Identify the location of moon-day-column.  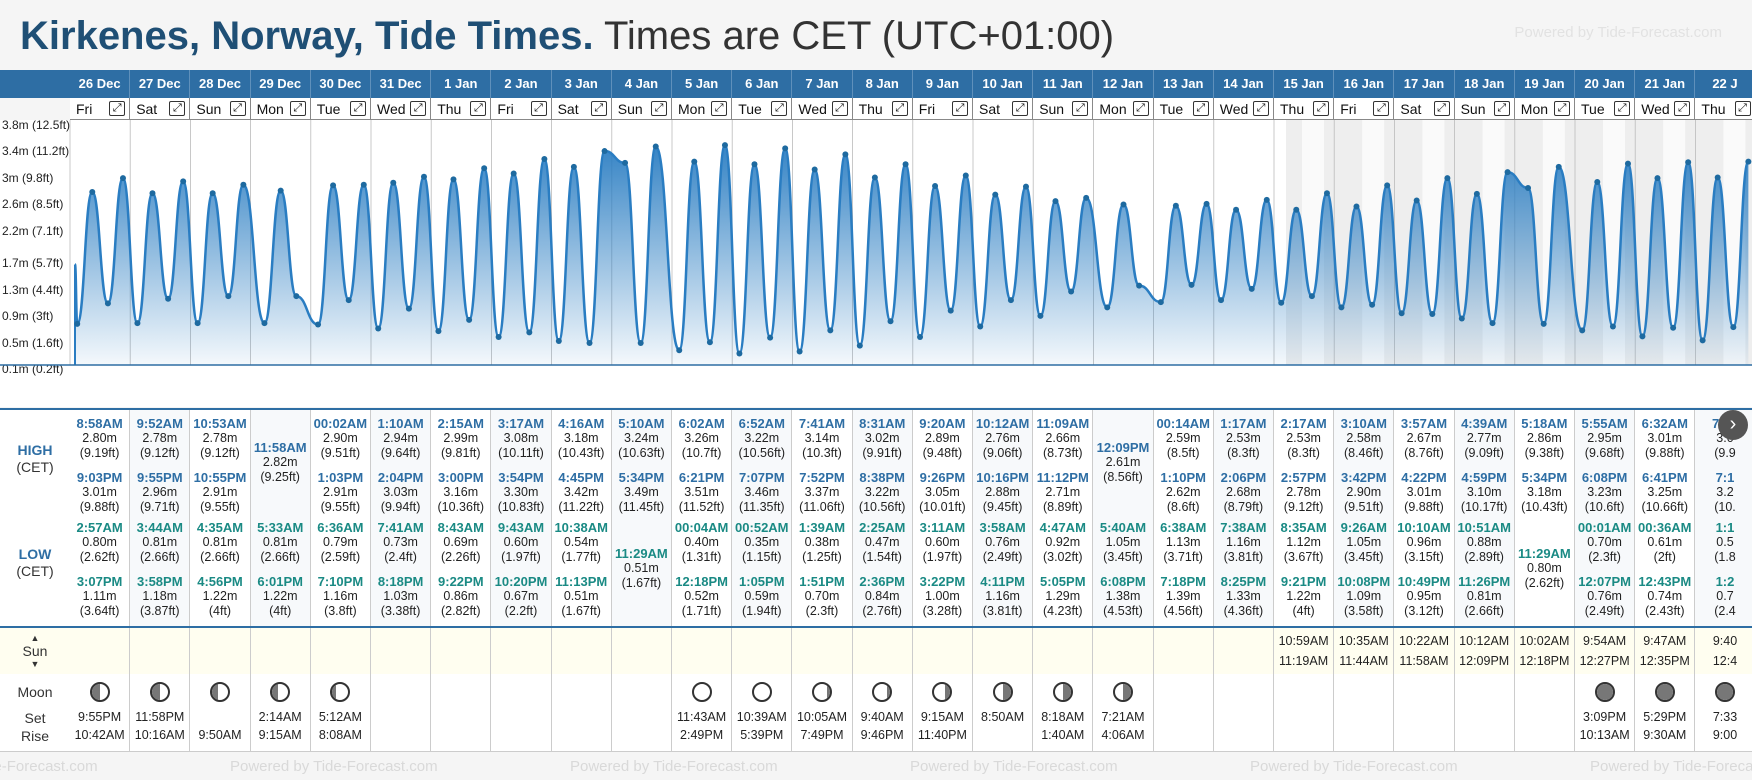
(1304, 712).